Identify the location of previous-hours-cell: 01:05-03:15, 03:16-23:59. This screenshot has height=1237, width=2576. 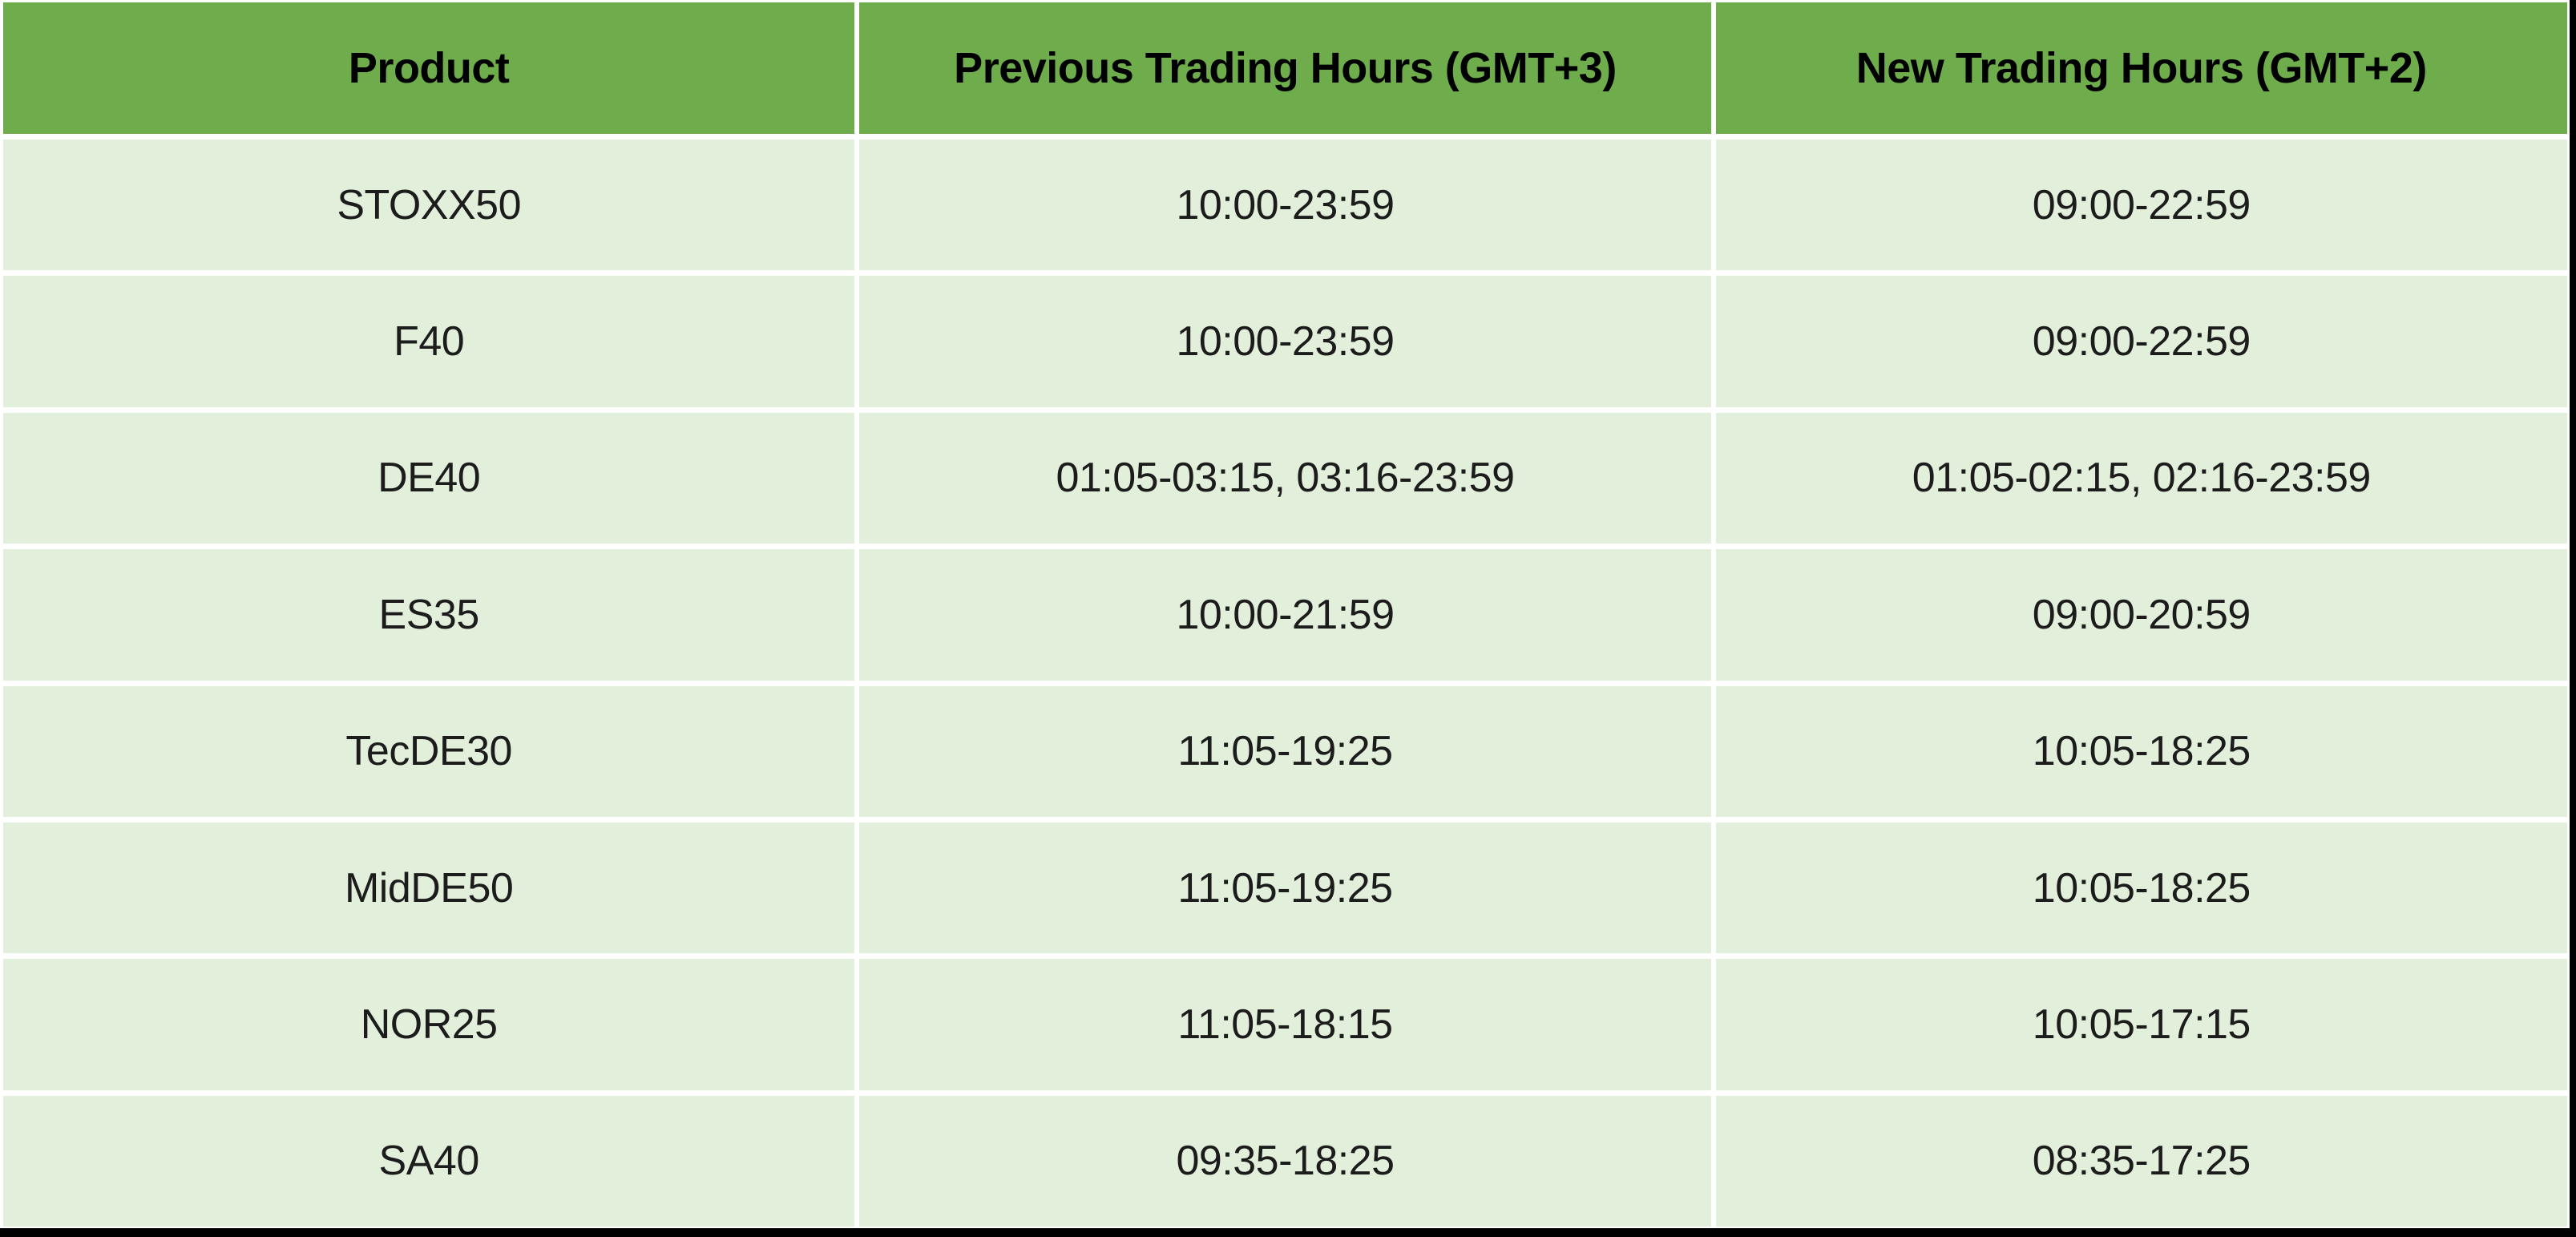
(1285, 478).